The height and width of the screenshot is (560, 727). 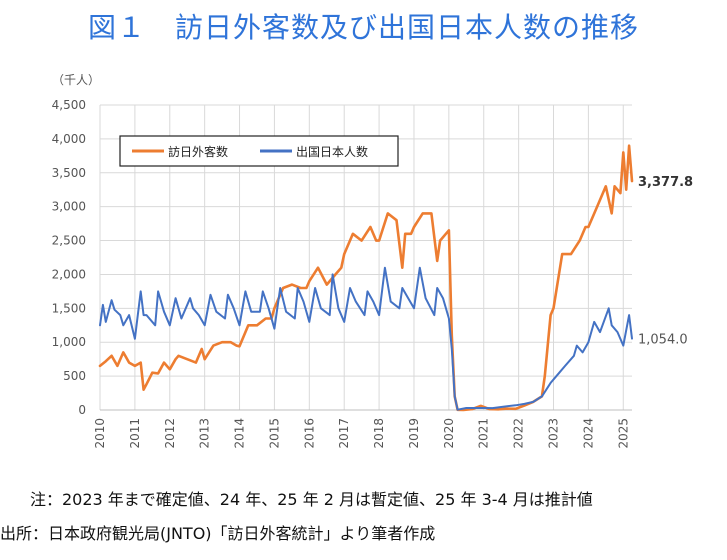 I want to click on x-tick-label: 2023, so click(x=554, y=433).